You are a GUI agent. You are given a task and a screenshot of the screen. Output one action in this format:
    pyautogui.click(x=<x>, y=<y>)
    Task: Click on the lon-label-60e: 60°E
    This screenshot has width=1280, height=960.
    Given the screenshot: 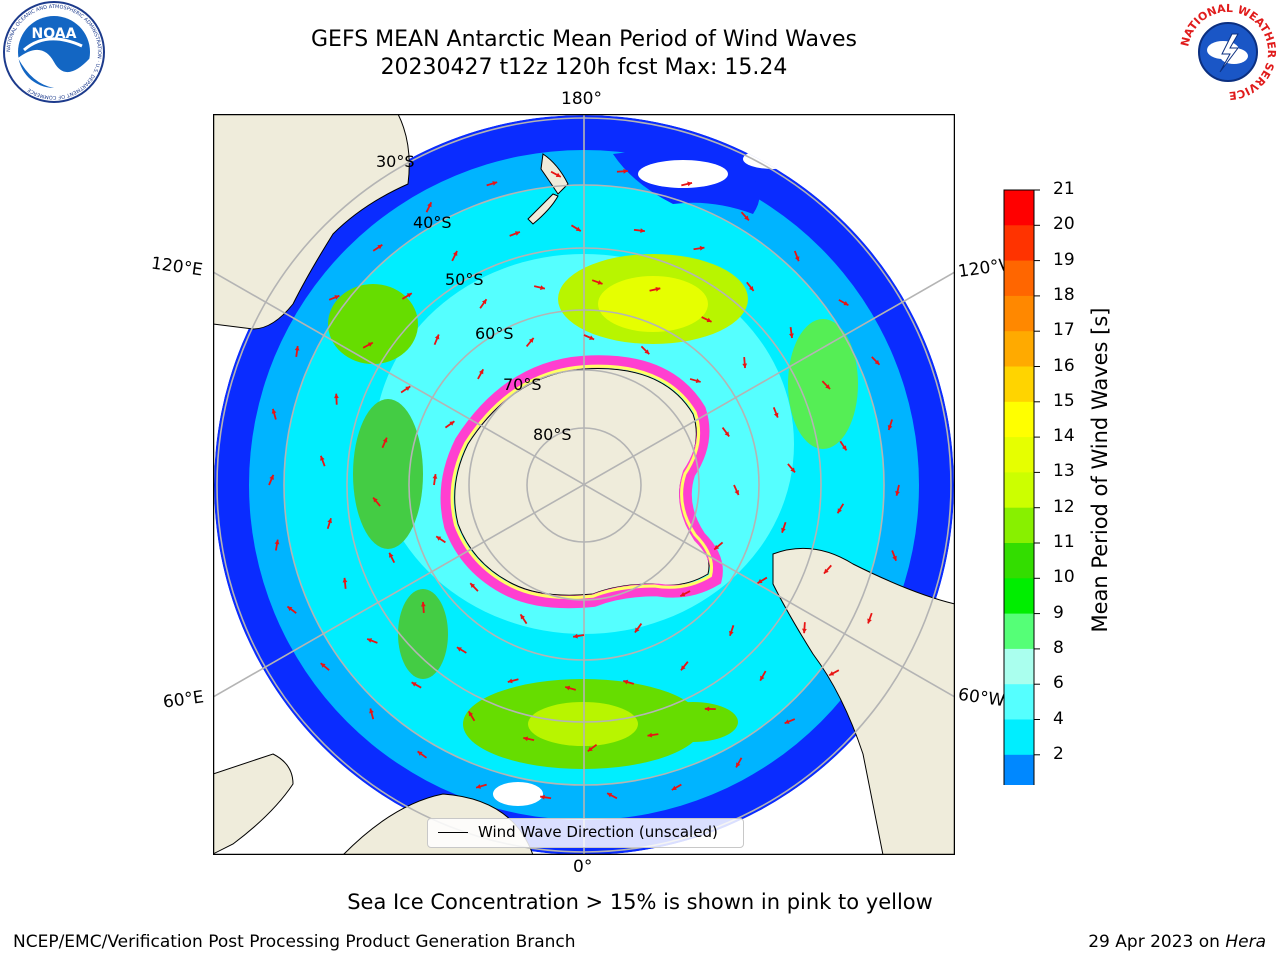 What is the action you would take?
    pyautogui.click(x=183, y=700)
    